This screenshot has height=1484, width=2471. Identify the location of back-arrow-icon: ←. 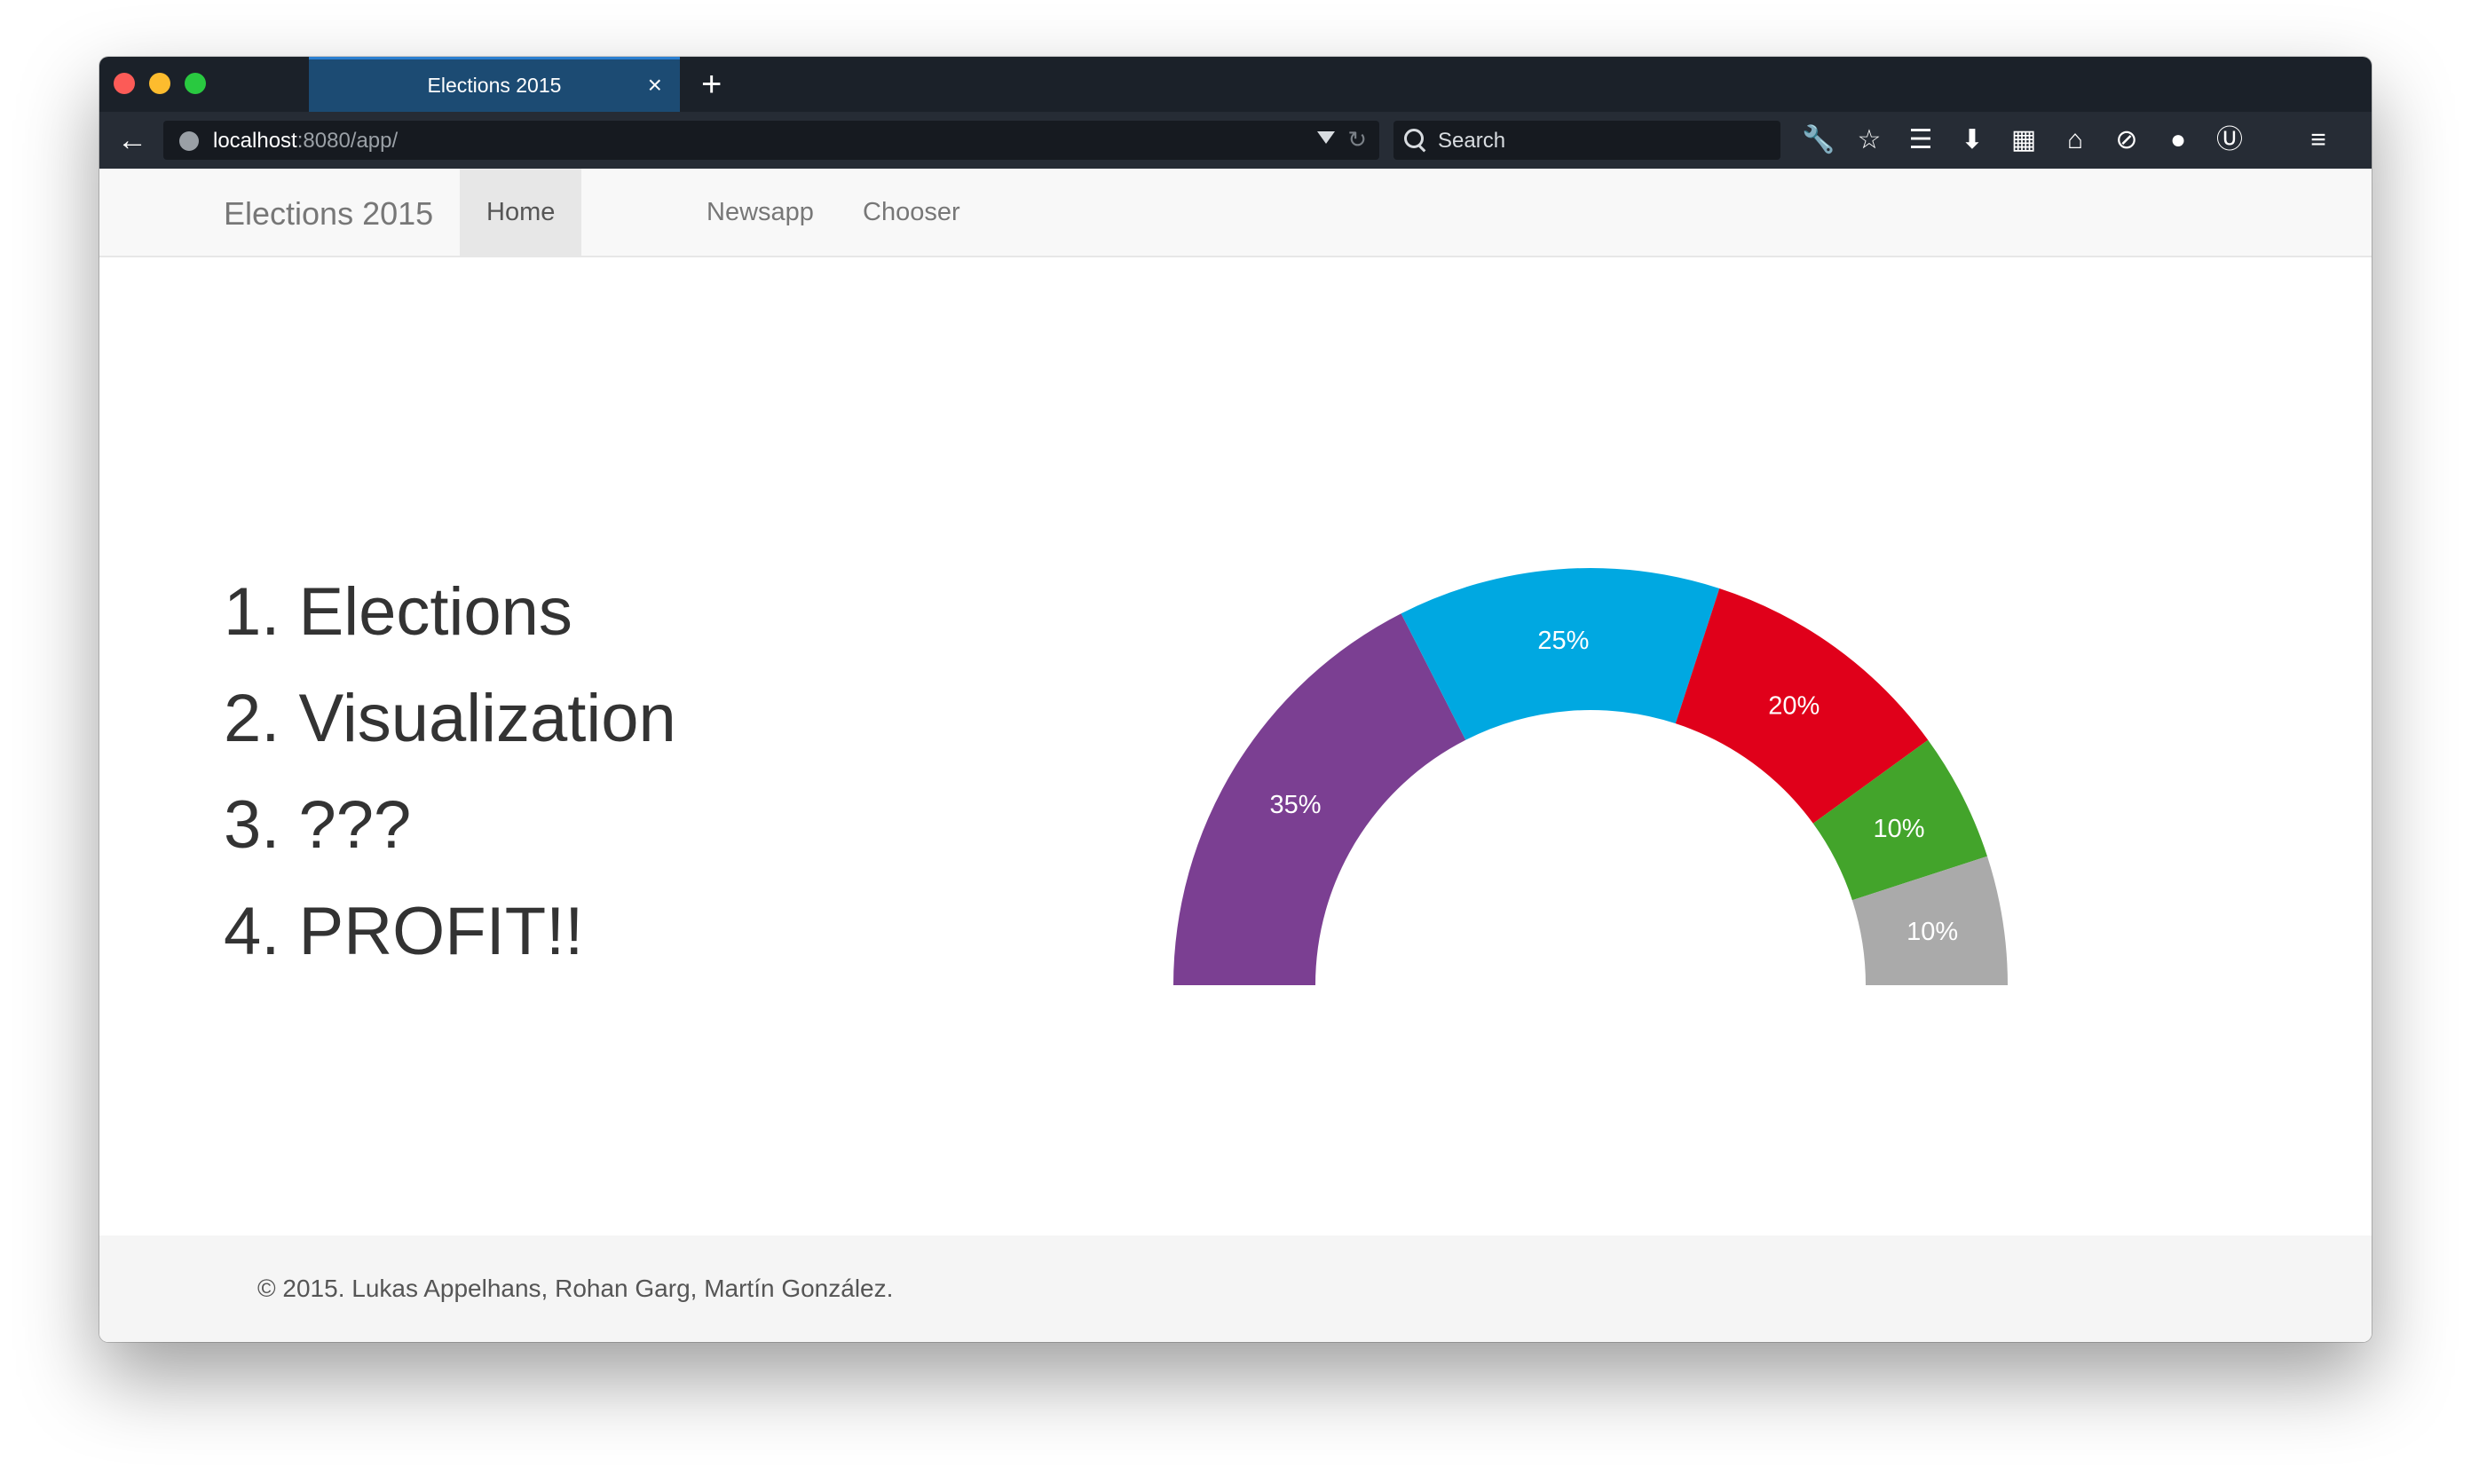
(132, 140).